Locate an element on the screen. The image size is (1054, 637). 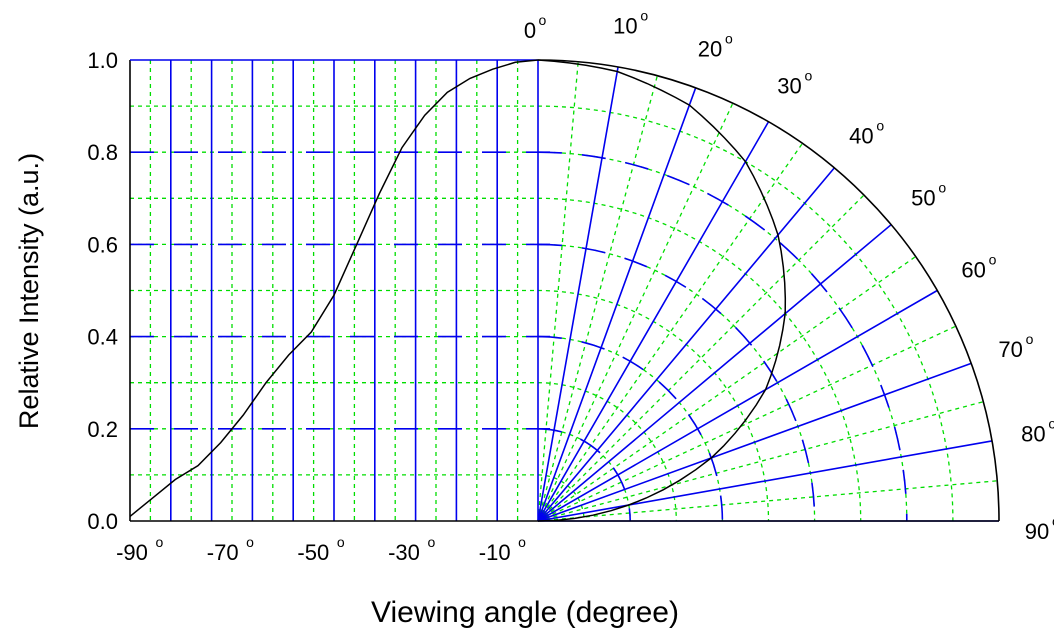
polar-angle-label: 10 is located at coordinates (625, 26).